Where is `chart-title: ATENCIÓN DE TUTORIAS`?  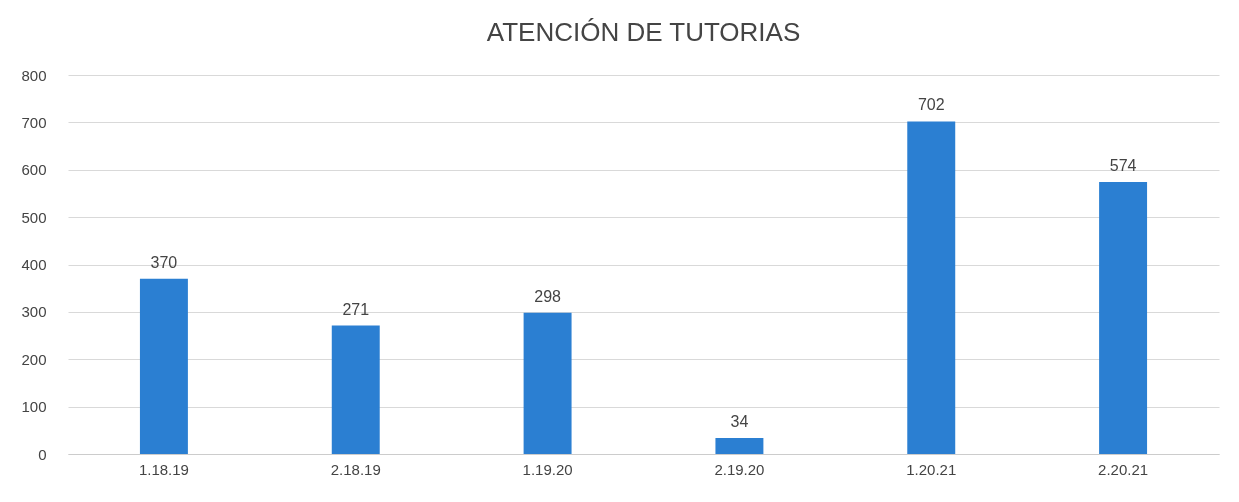
chart-title: ATENCIÓN DE TUTORIAS is located at coordinates (643, 32).